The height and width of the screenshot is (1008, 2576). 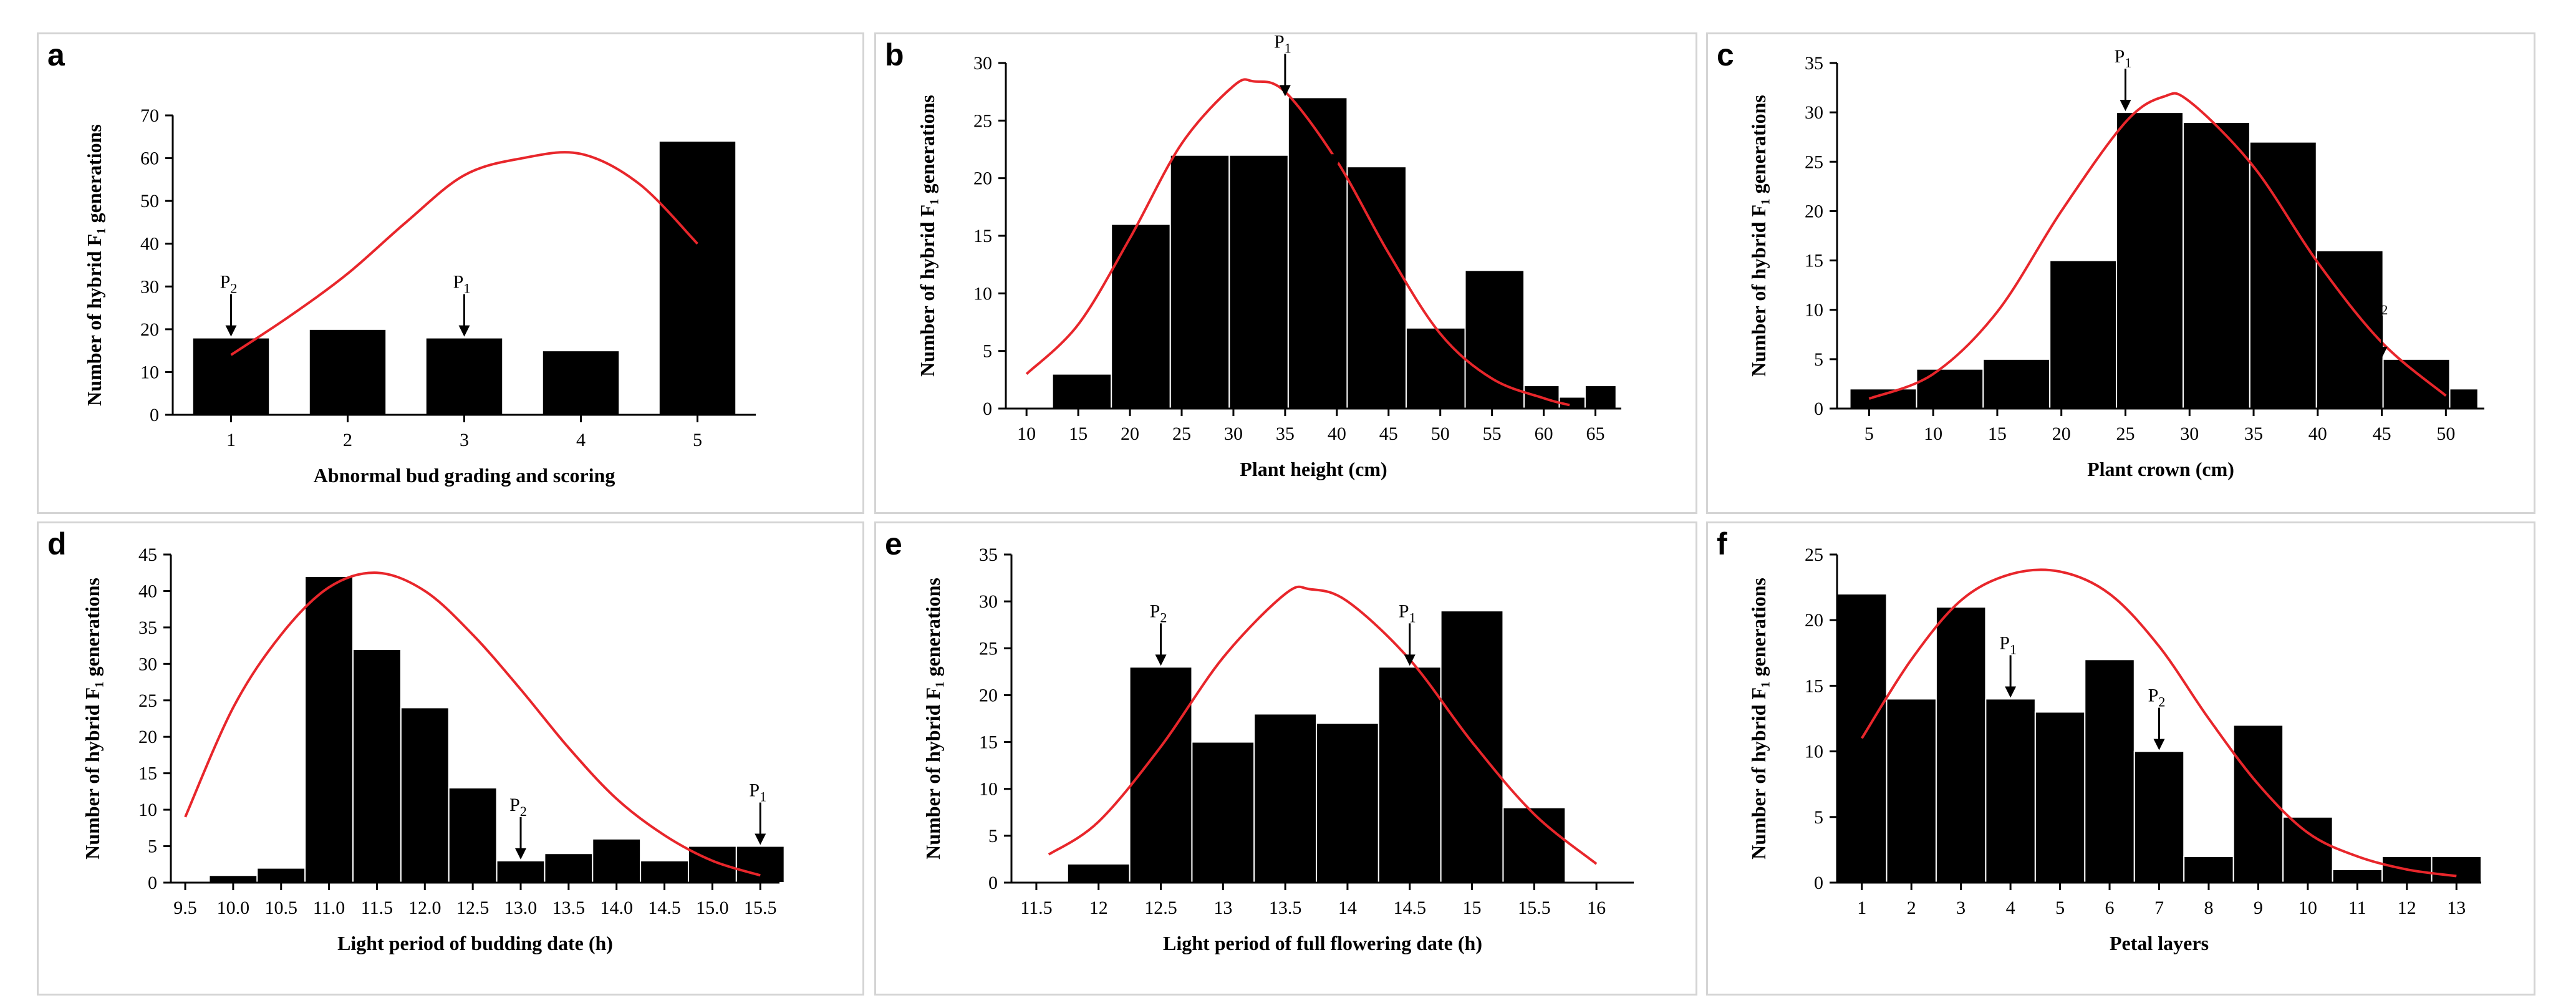 What do you see at coordinates (1544, 434) in the screenshot?
I see `x-tick-label: 60` at bounding box center [1544, 434].